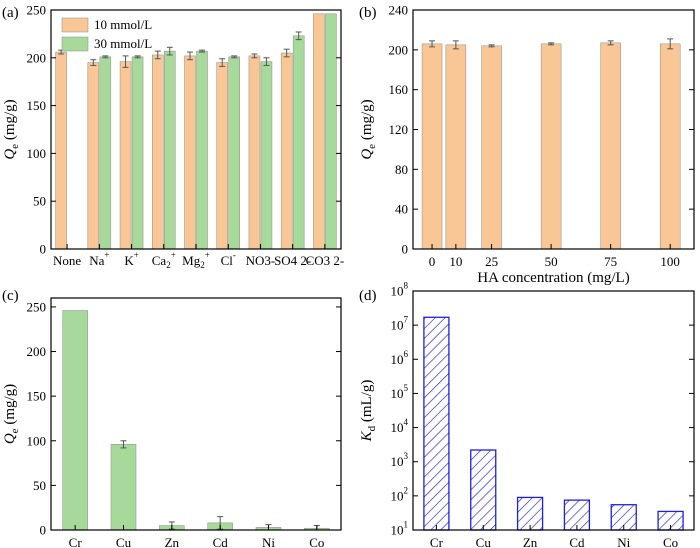 This screenshot has width=700, height=548. I want to click on y-tick-label: 80, so click(401, 169).